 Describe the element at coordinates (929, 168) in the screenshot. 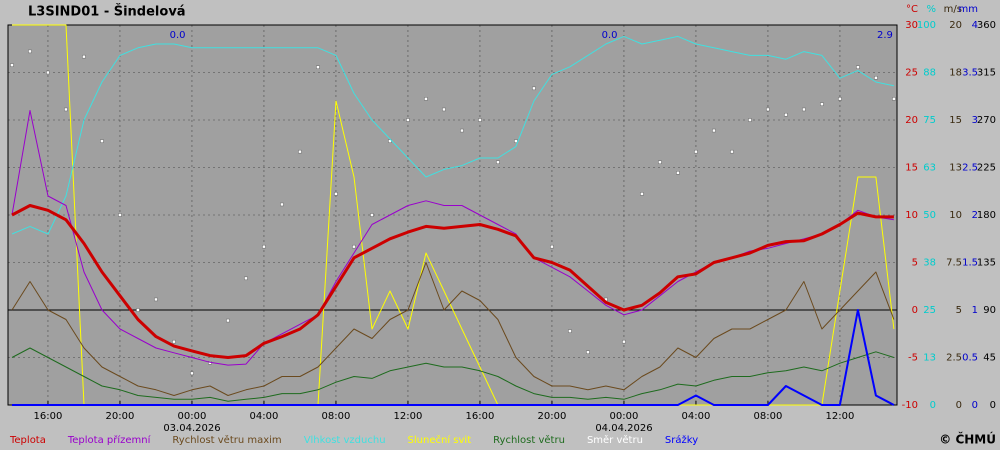

I see `y-tick-label: 63` at that location.